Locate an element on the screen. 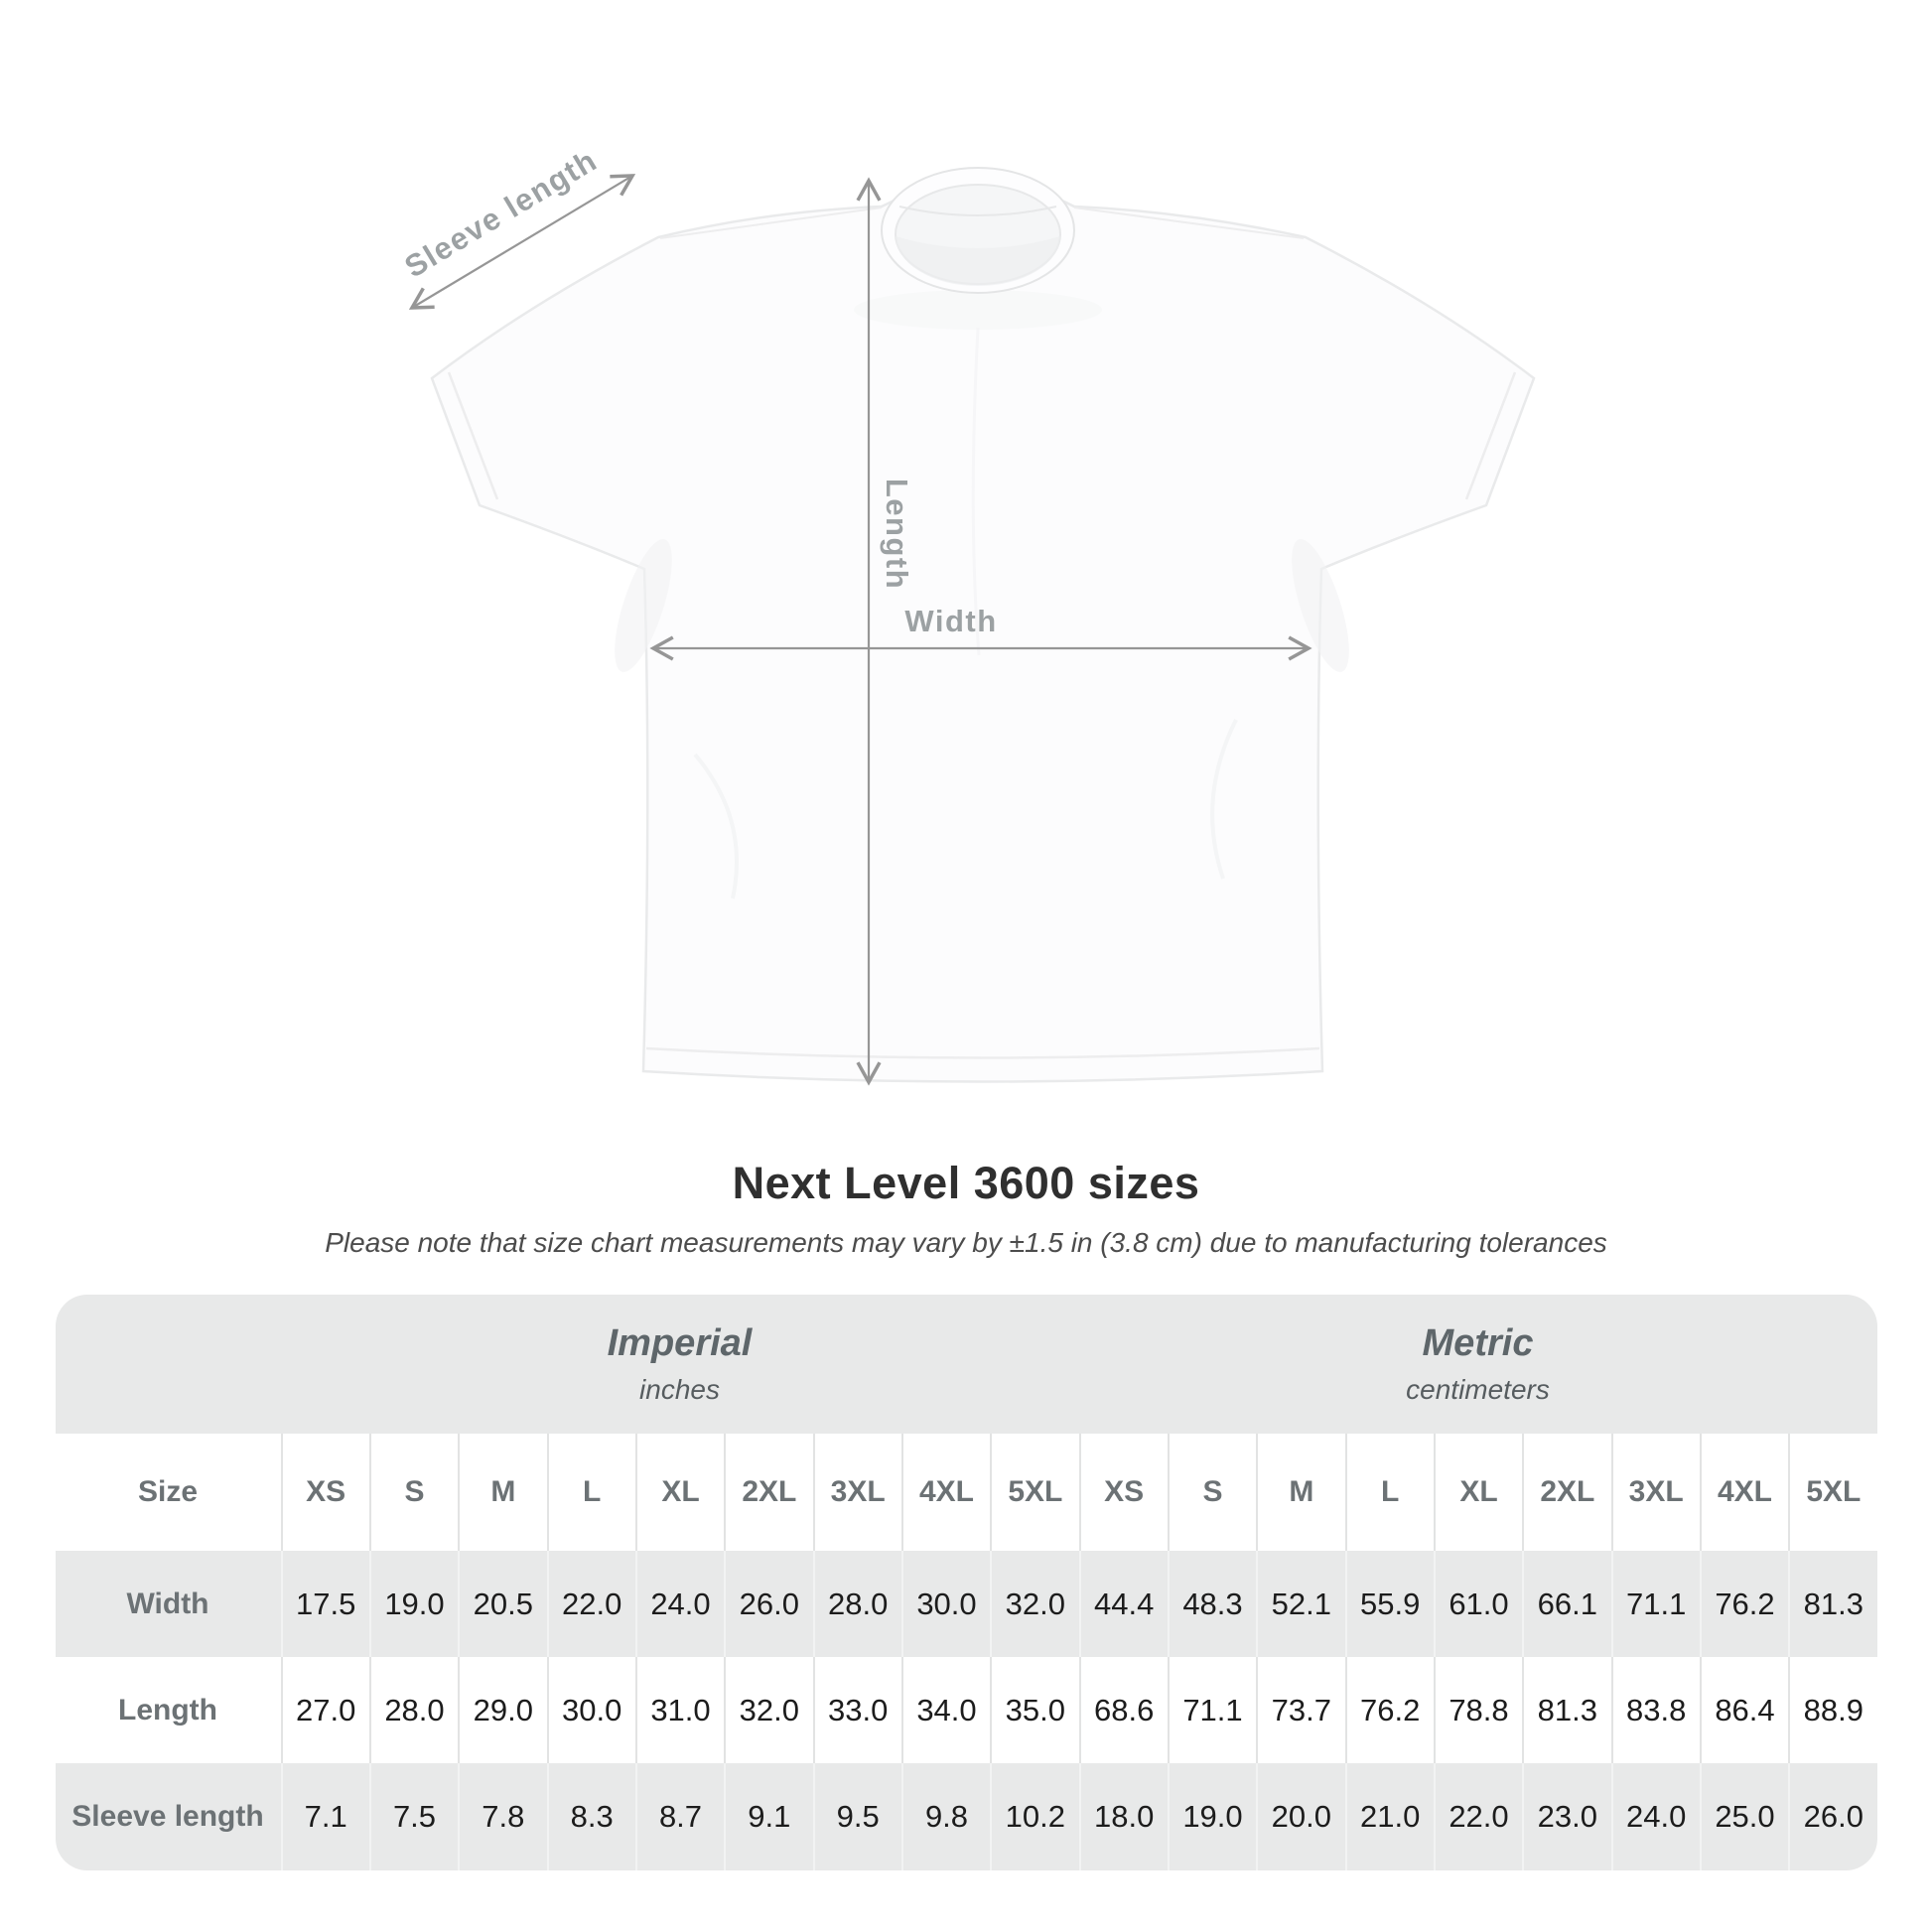 This screenshot has height=1932, width=1932. imperial-header: Imperial inches is located at coordinates (680, 1364).